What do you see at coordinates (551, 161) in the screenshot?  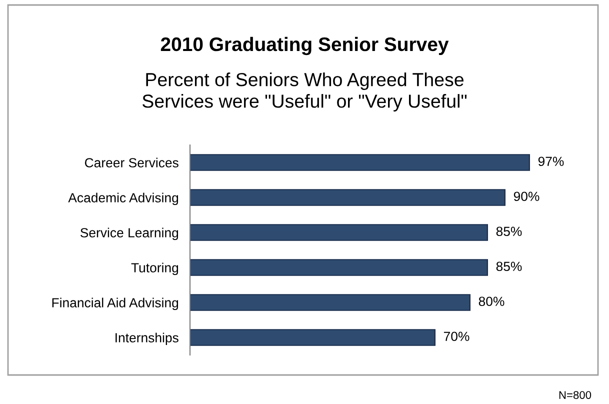 I see `data-label: 97%` at bounding box center [551, 161].